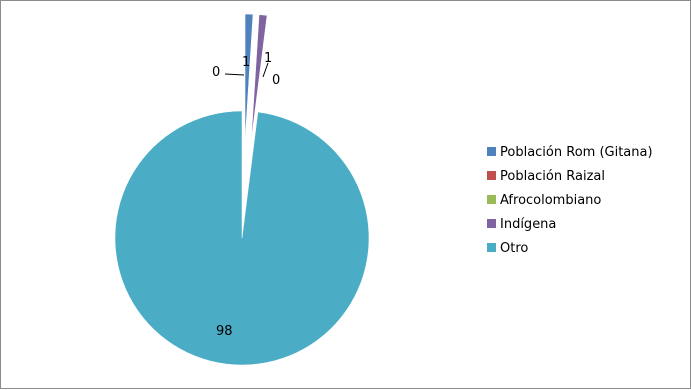  I want to click on pie-slice-rom, so click(249, 77).